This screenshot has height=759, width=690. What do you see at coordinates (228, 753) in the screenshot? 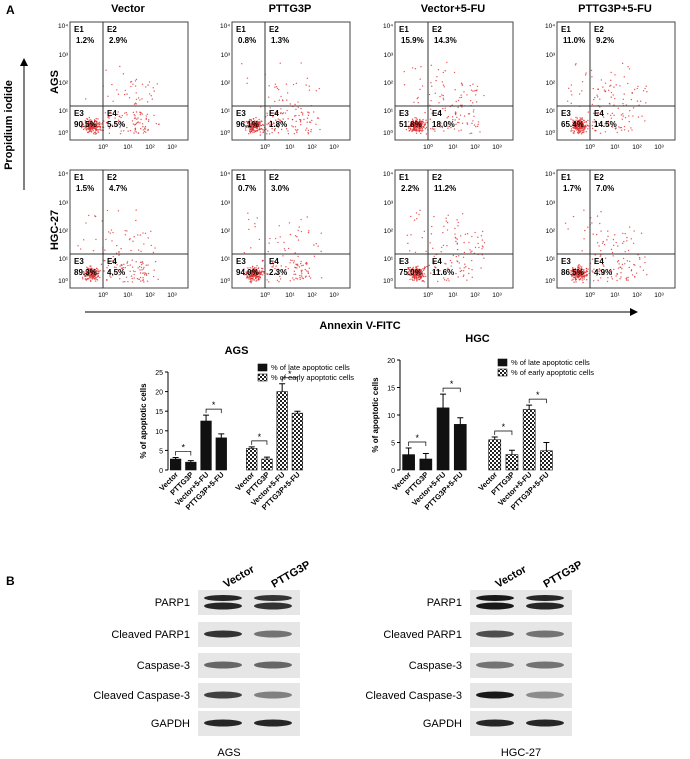
I see `cell-line-label: AGS` at bounding box center [228, 753].